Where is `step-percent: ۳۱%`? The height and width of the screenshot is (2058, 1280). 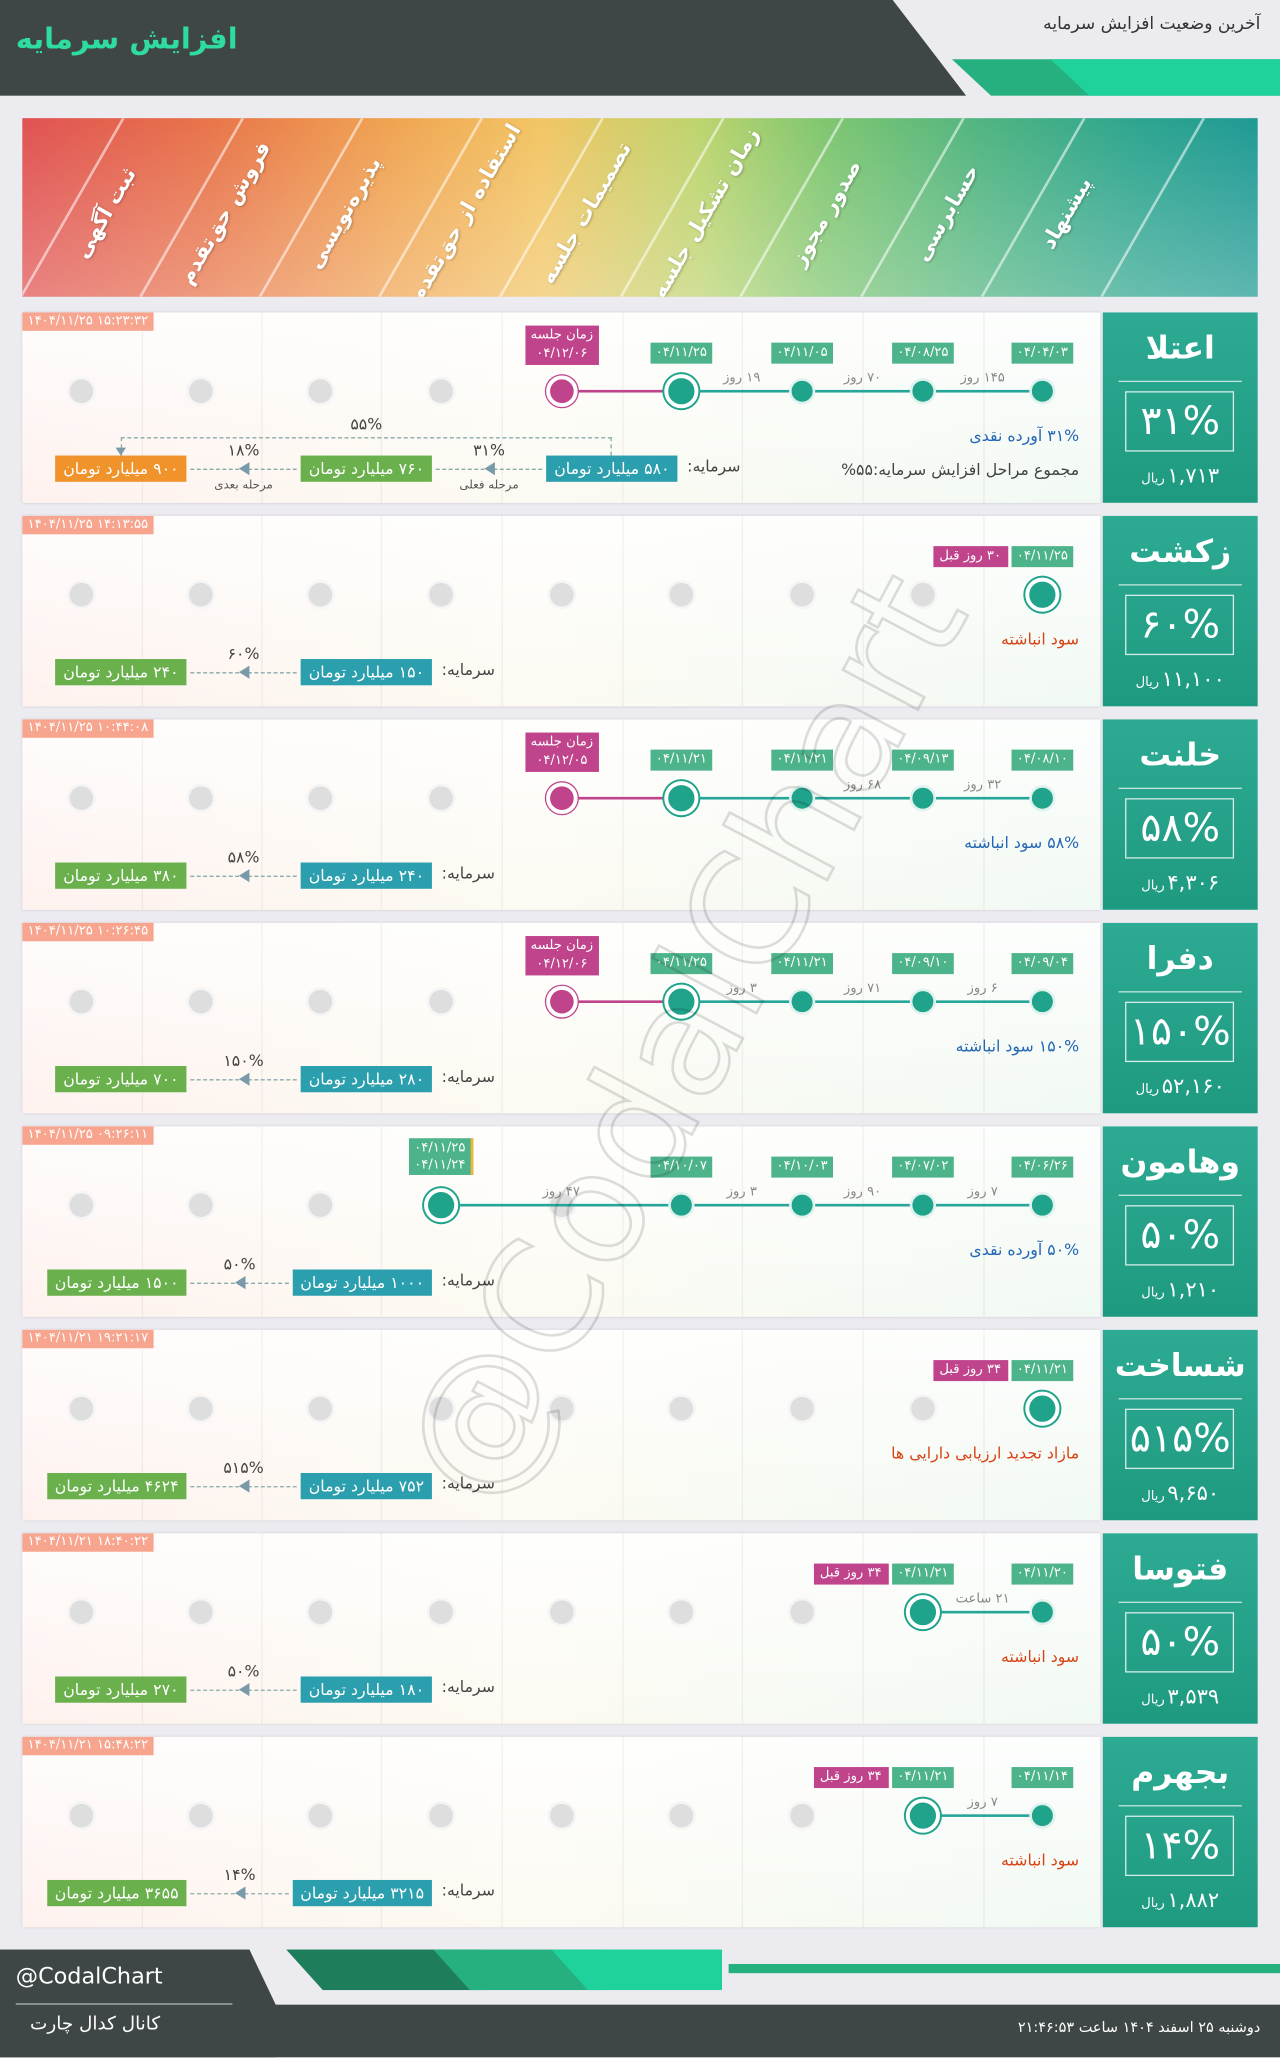 step-percent: ۳۱% is located at coordinates (489, 450).